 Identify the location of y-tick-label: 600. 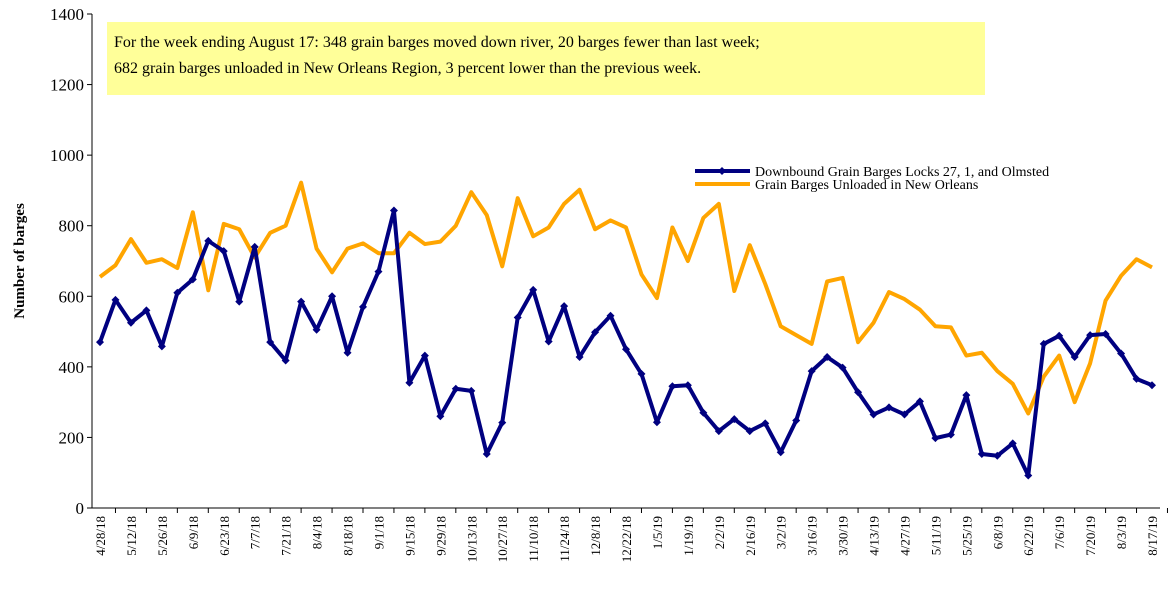
(72, 296).